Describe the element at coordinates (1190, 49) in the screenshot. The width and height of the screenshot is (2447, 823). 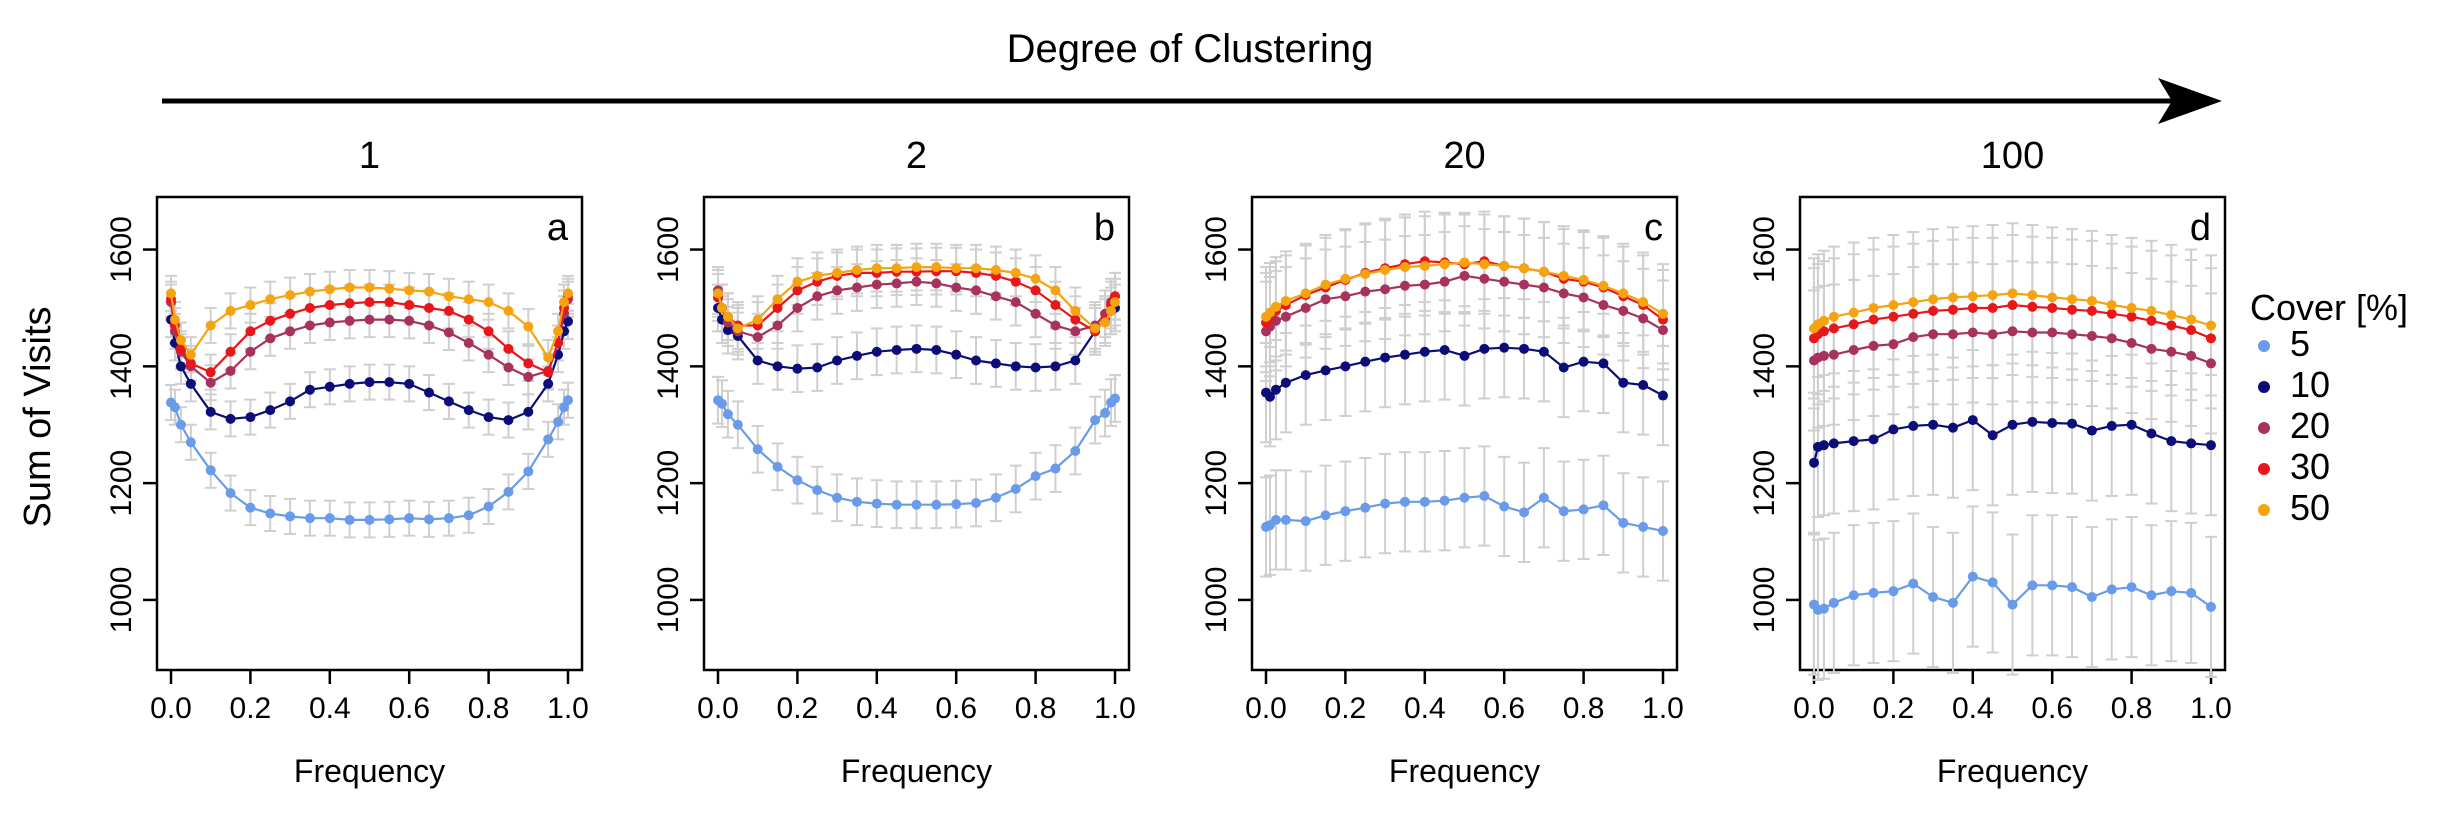
I see `arrow-label: Degree of Clustering` at that location.